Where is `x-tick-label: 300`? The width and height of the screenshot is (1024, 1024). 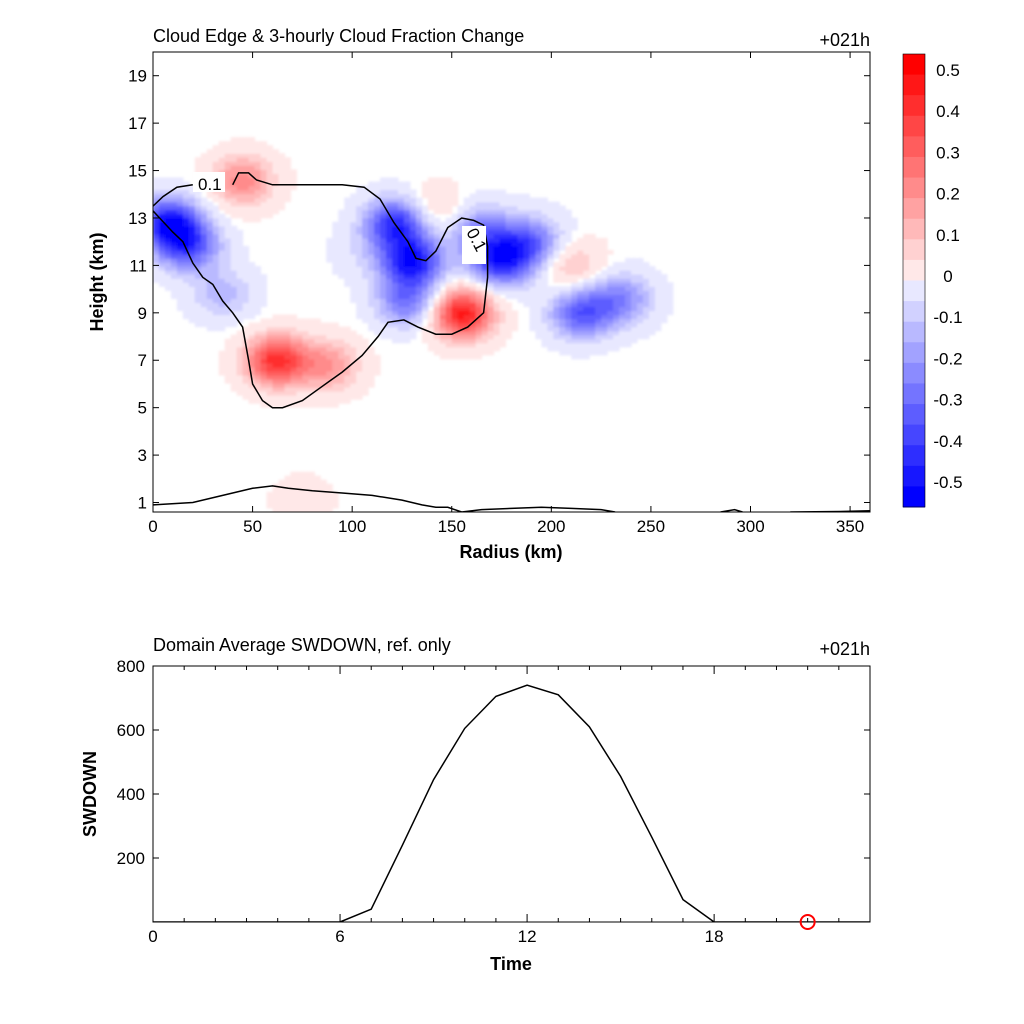
x-tick-label: 300 is located at coordinates (750, 526).